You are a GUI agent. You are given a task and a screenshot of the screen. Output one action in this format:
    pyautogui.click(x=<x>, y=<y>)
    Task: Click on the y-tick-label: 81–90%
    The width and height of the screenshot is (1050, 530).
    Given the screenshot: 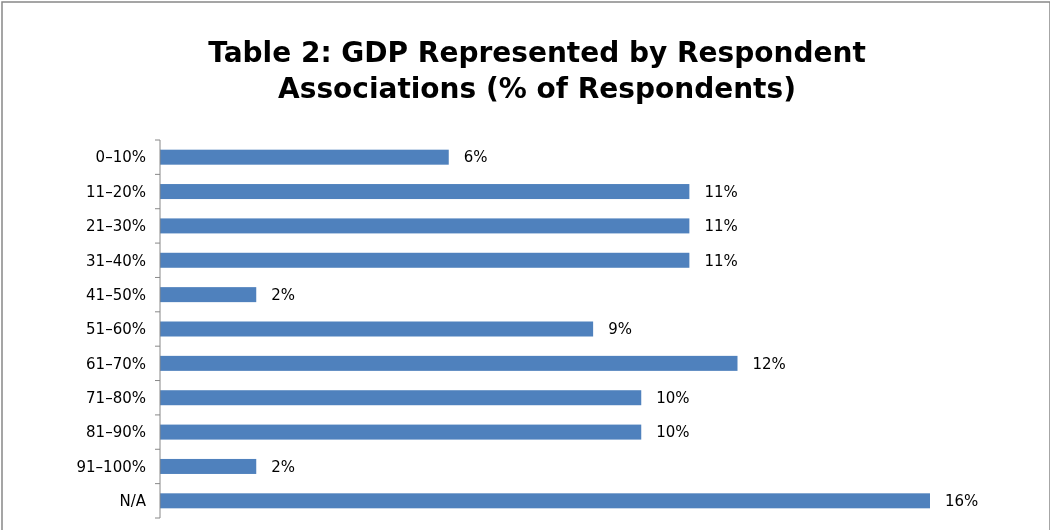 What is the action you would take?
    pyautogui.click(x=116, y=432)
    